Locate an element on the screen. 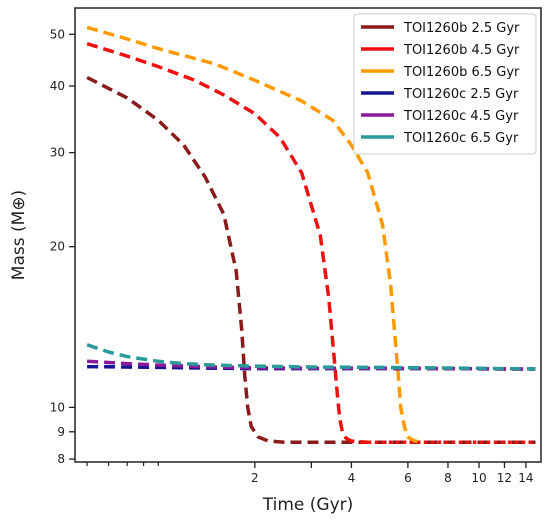 Image resolution: width=549 pixels, height=523 pixels. x-tick-label: 12 is located at coordinates (504, 478).